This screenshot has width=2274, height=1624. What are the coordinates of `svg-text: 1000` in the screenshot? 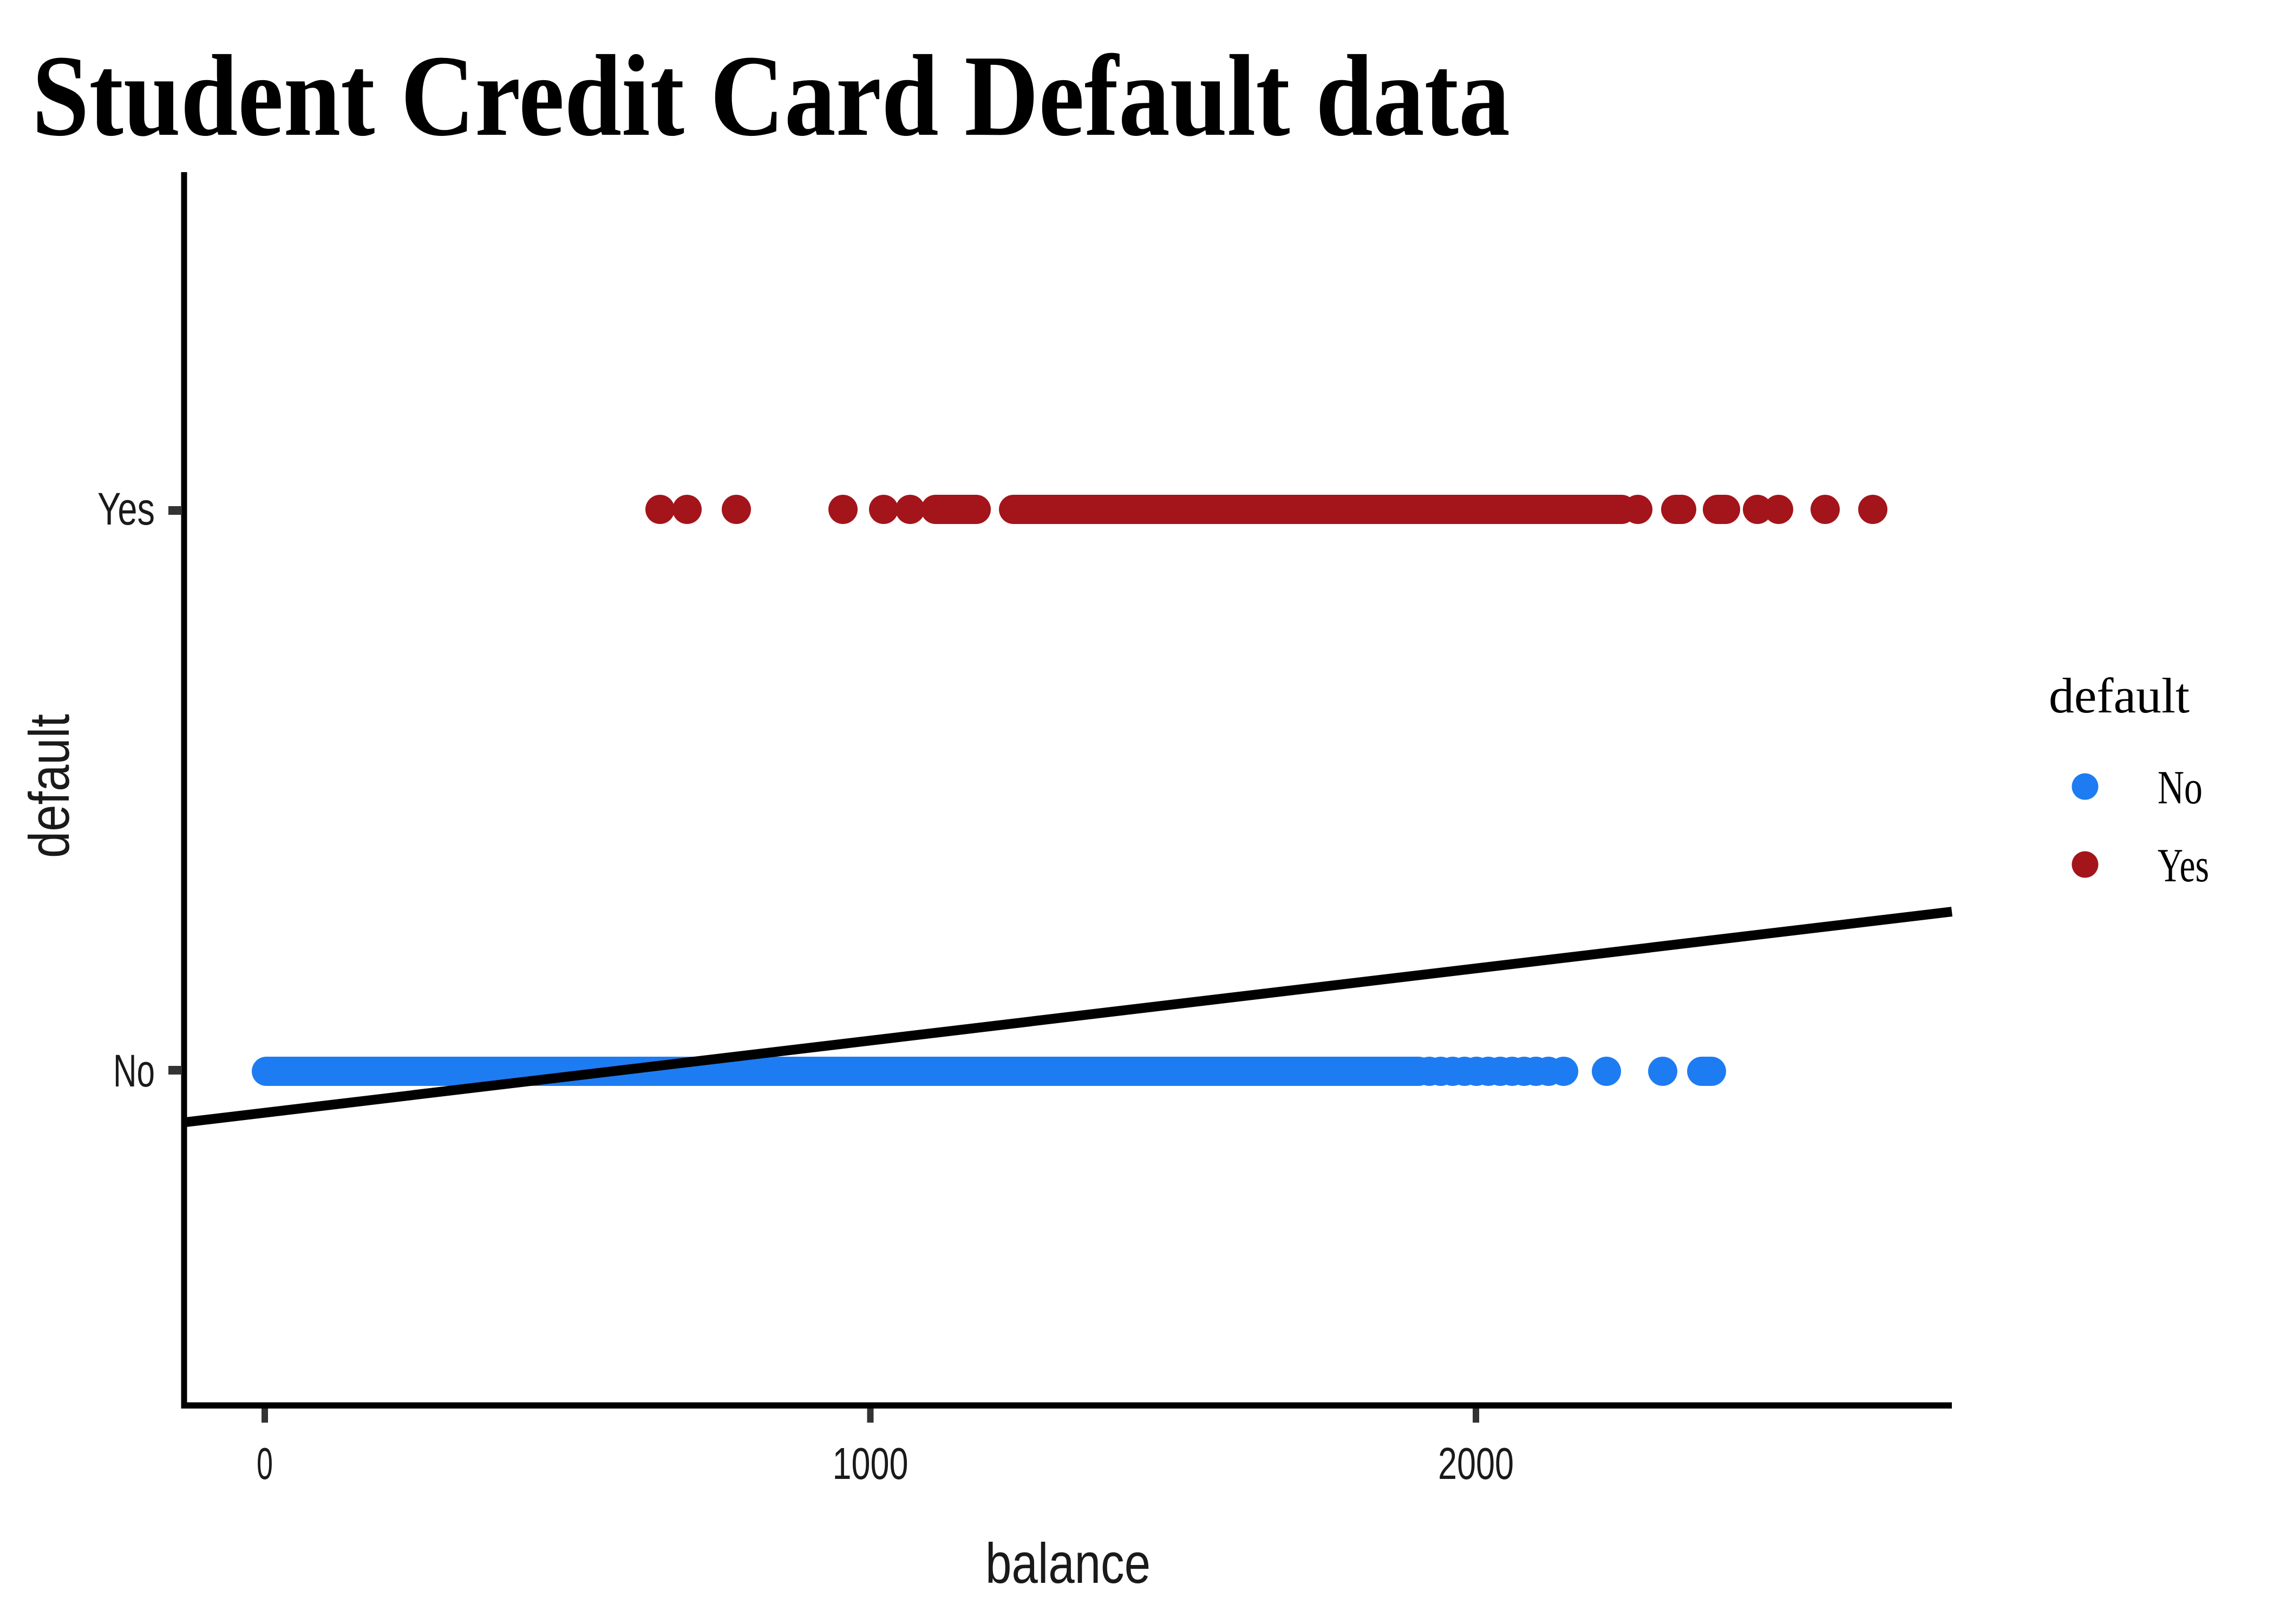 It's located at (871, 1464).